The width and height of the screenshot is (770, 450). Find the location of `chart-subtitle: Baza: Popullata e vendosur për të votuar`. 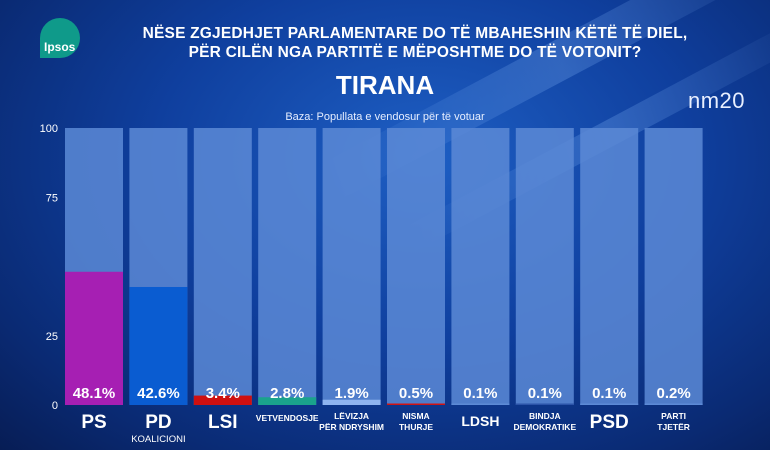

chart-subtitle: Baza: Popullata e vendosur për të votuar is located at coordinates (385, 117).